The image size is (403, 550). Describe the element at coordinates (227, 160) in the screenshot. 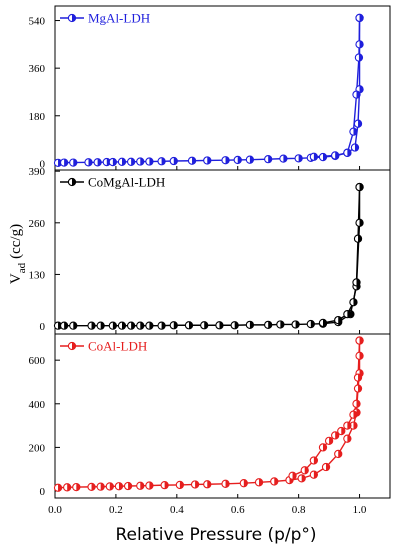

I see `panel-0-ads-point-15-fill` at that location.